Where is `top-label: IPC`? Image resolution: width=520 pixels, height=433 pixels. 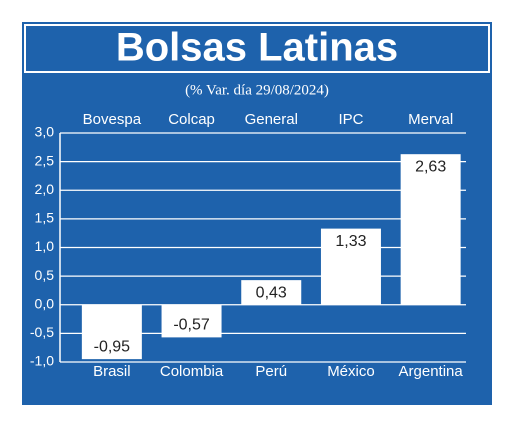 top-label: IPC is located at coordinates (350, 119).